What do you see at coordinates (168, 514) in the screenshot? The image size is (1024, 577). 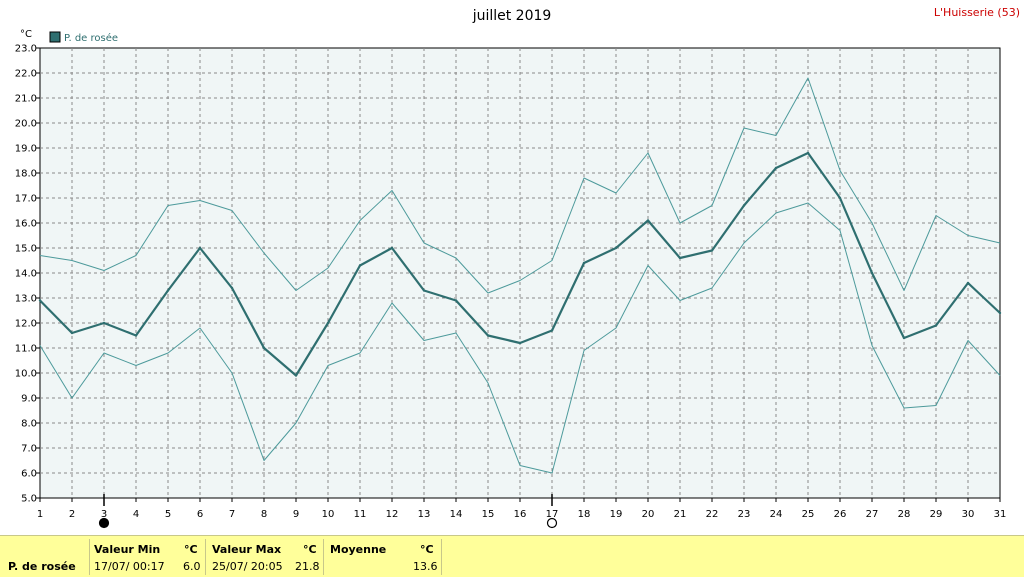 I see `x-tick-label: 5` at bounding box center [168, 514].